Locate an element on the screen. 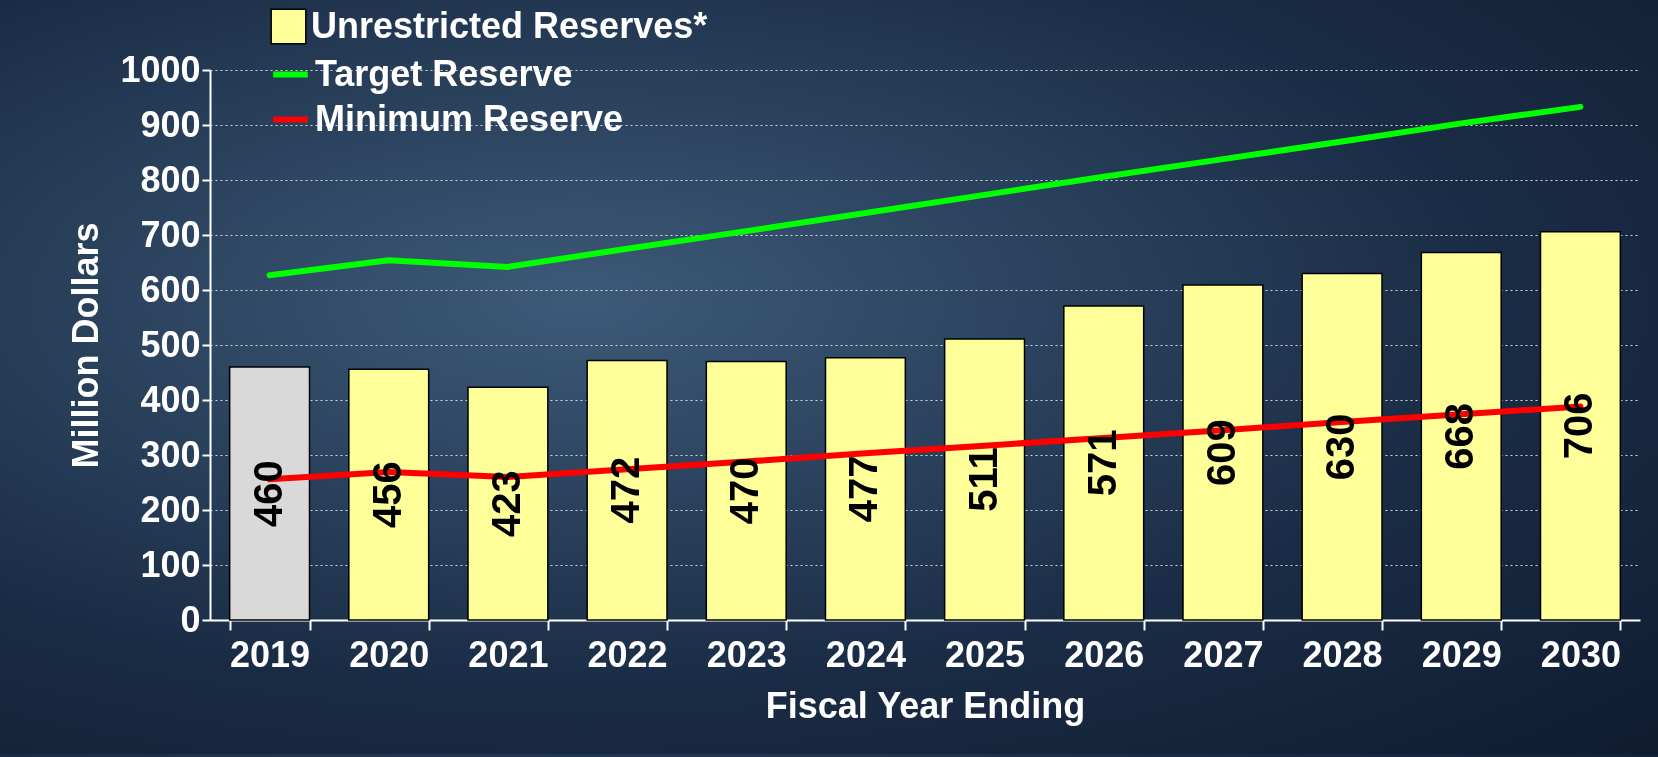 This screenshot has width=1658, height=757. data-label: 630 is located at coordinates (1340, 447).